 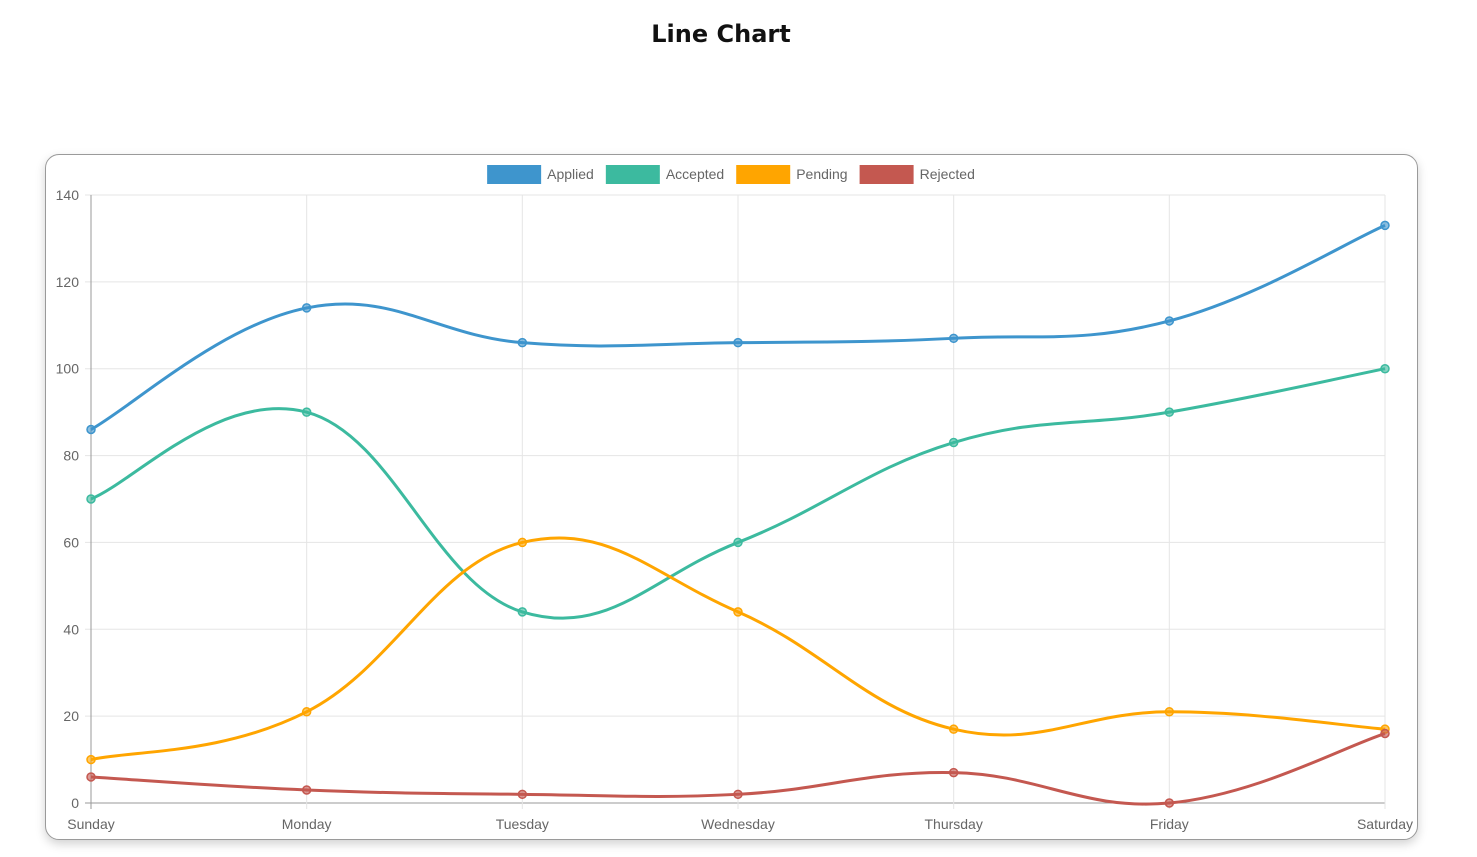 What do you see at coordinates (307, 824) in the screenshot?
I see `x-tick-label: Monday` at bounding box center [307, 824].